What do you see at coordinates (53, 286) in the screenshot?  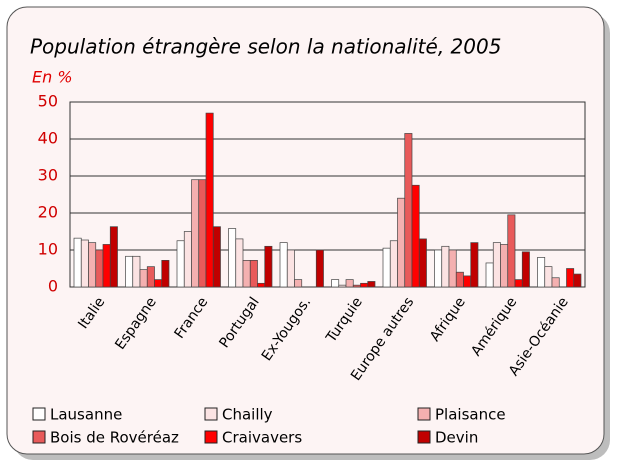 I see `y-tick-label: 0` at bounding box center [53, 286].